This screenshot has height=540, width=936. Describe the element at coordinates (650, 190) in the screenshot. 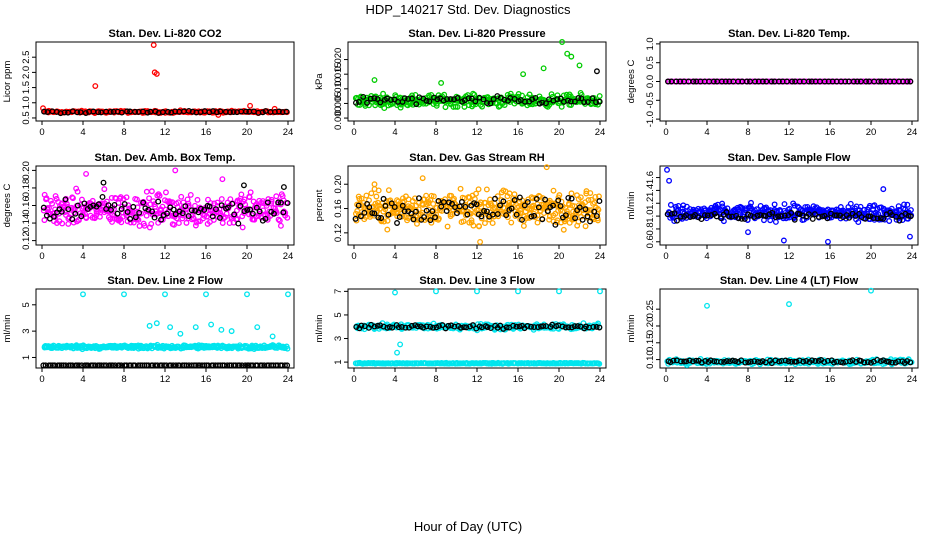

I see `y-tick-label: 1.4` at that location.